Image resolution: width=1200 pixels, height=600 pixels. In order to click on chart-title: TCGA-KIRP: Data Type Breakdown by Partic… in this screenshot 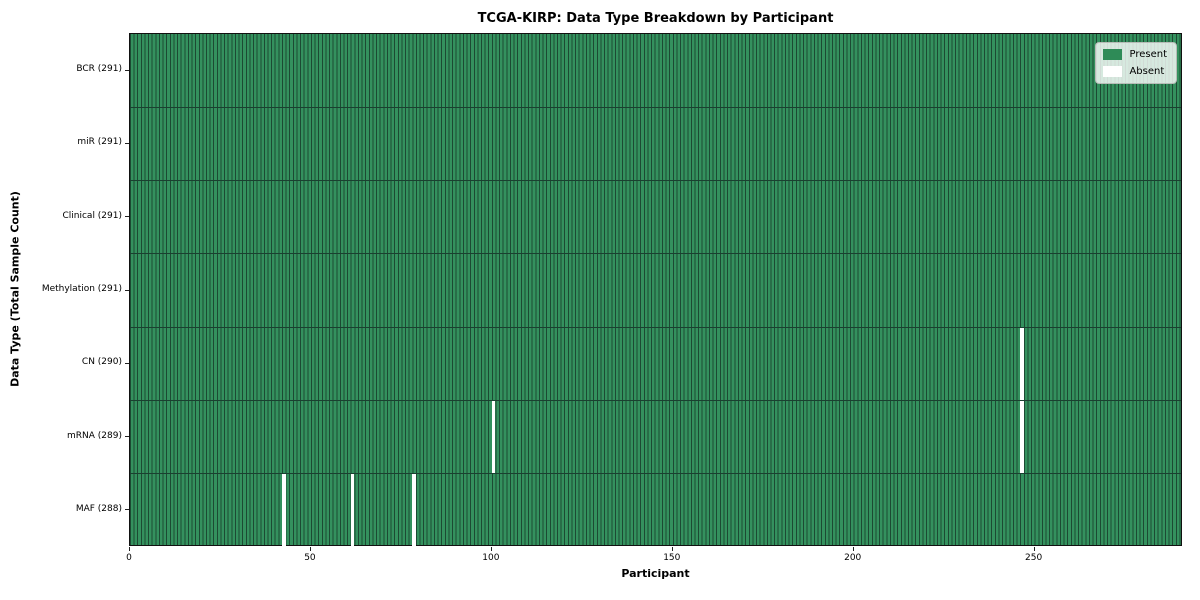, I will do `click(655, 18)`.